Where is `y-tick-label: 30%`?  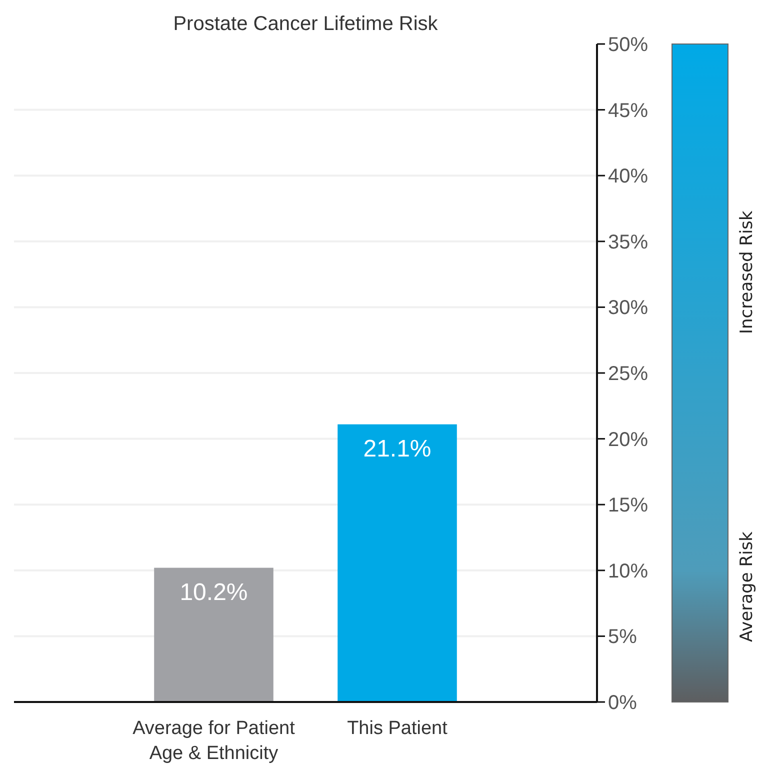
y-tick-label: 30% is located at coordinates (628, 308).